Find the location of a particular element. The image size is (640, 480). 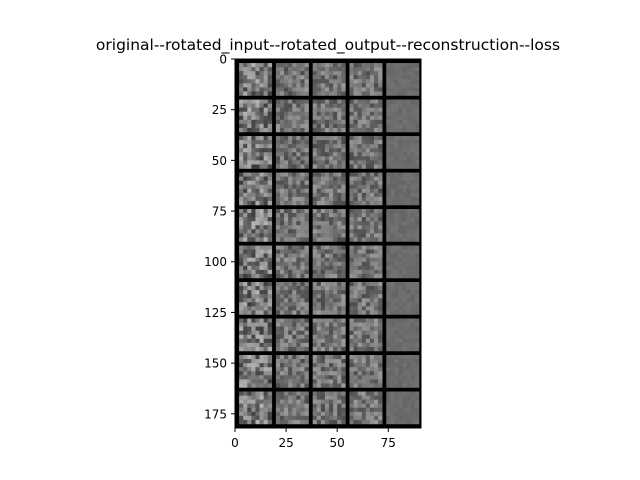

y-tick-label: 175 is located at coordinates (215, 414).